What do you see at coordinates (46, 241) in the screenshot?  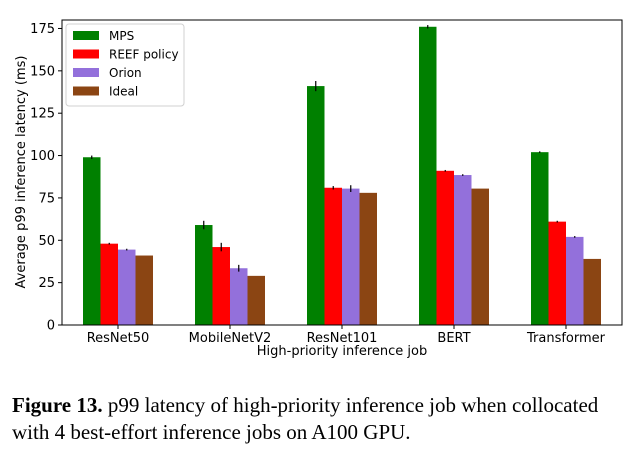 I see `y-tick-label: 50` at bounding box center [46, 241].